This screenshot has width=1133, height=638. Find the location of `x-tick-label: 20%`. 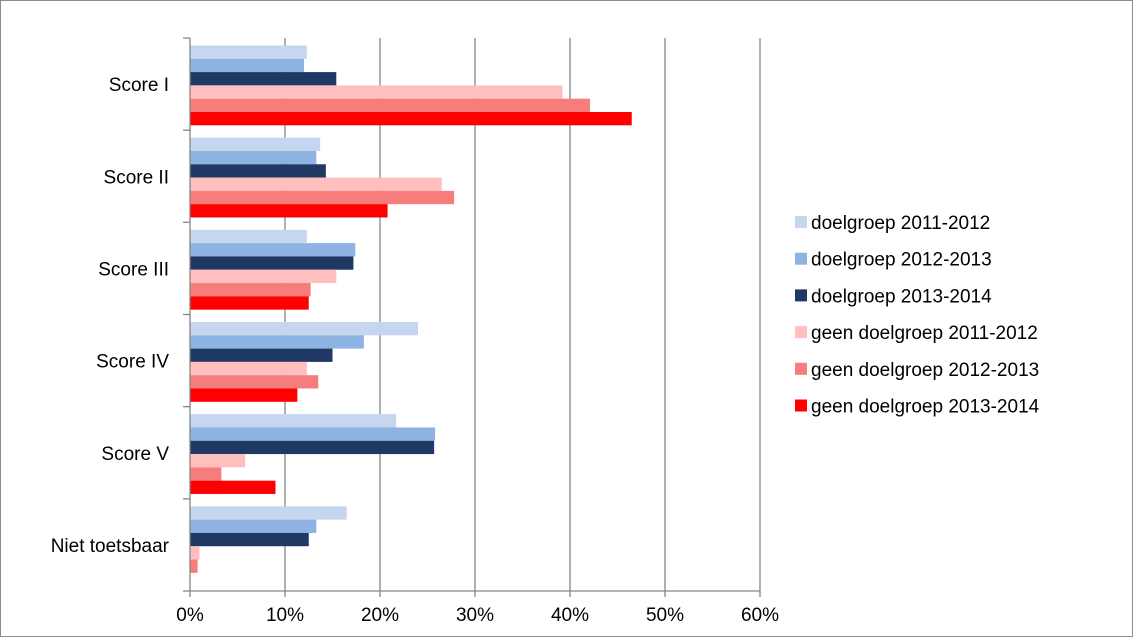

x-tick-label: 20% is located at coordinates (380, 615).